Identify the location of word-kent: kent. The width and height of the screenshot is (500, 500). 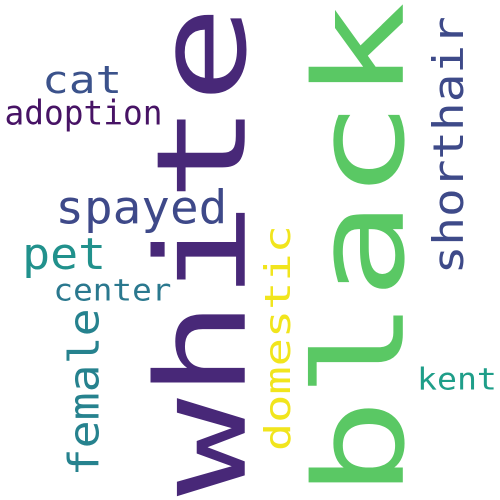
(456, 380).